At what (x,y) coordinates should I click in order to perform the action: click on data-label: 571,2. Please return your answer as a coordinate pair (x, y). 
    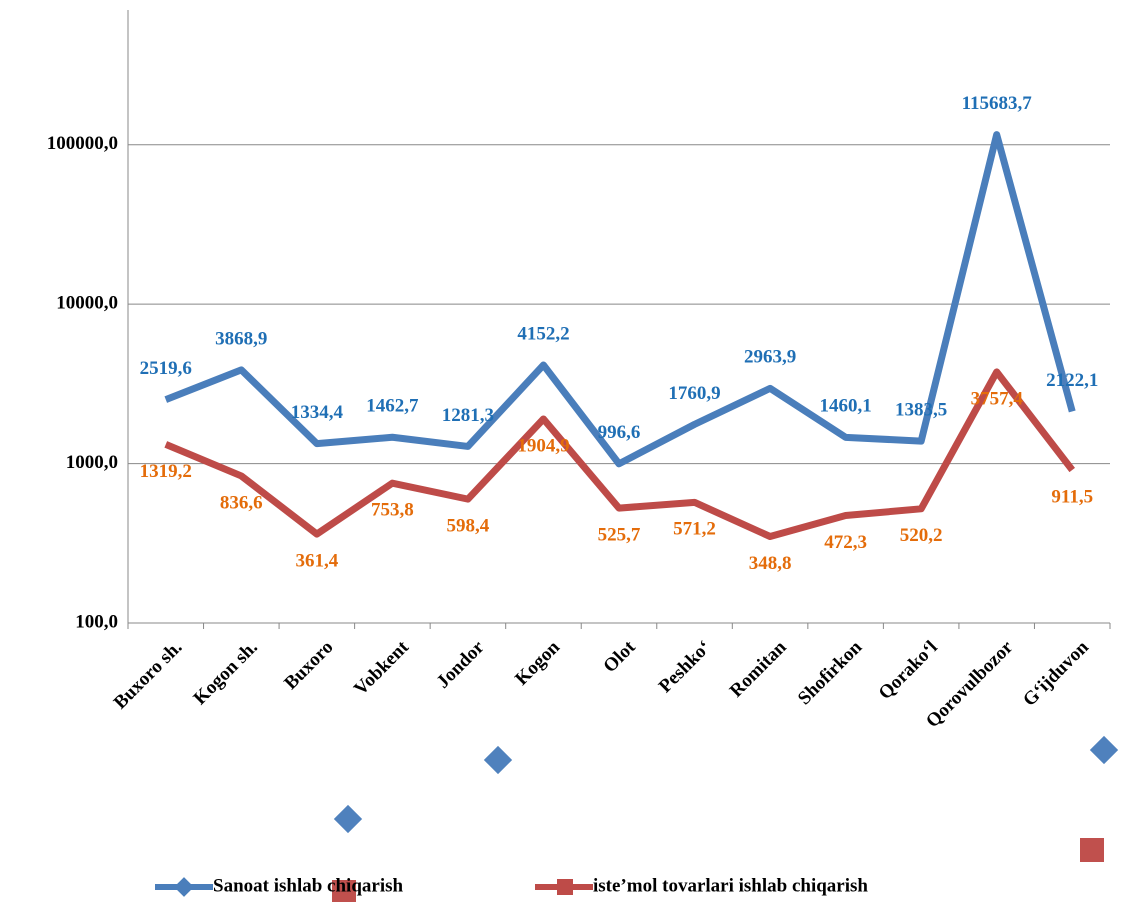
    Looking at the image, I should click on (694, 529).